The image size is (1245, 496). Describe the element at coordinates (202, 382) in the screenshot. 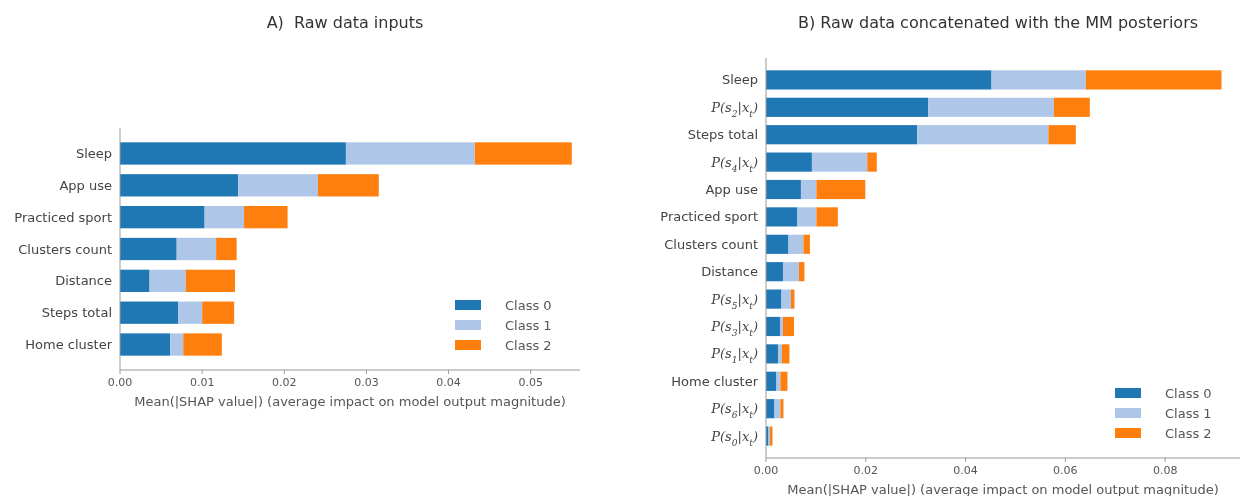

I see `x-tick-label: 0.01` at that location.